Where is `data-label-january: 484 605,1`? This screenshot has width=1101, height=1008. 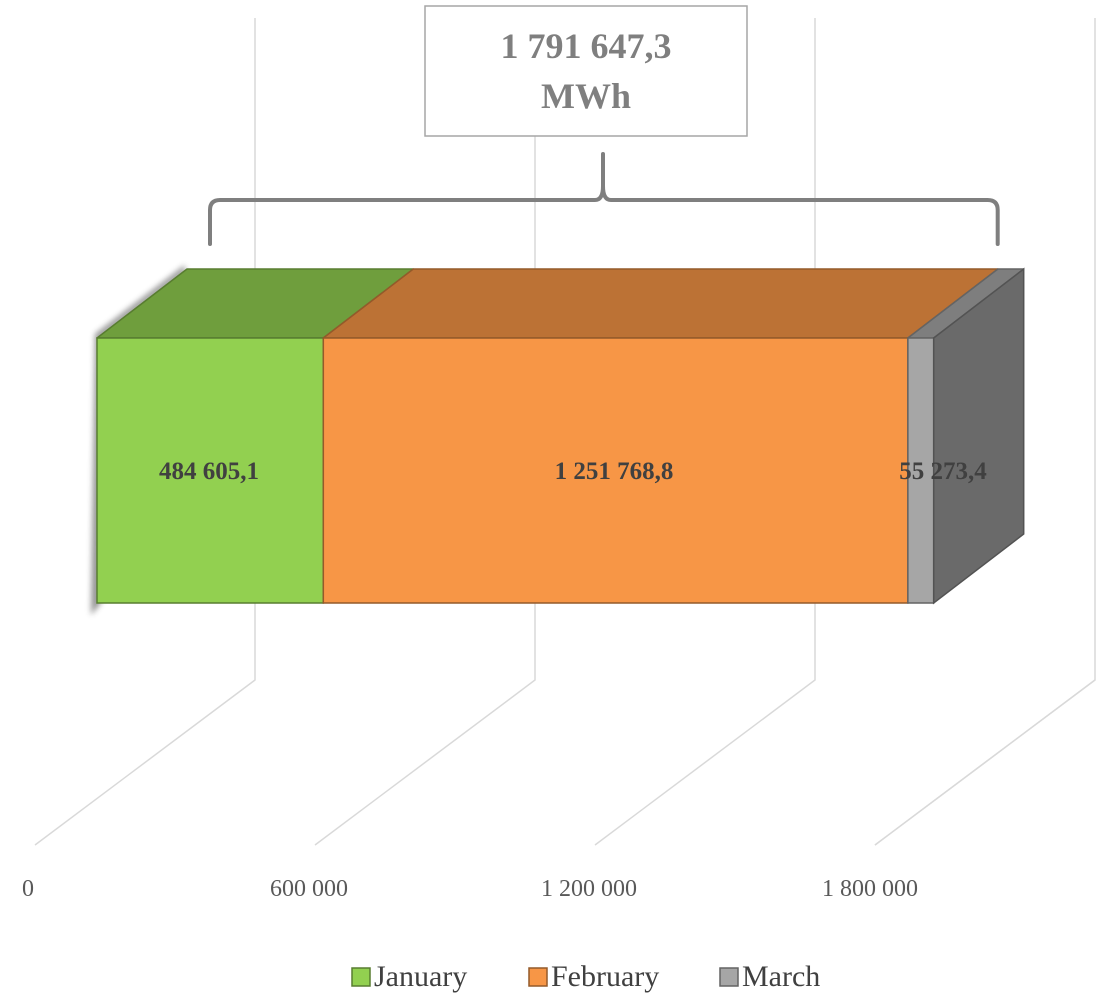
data-label-january: 484 605,1 is located at coordinates (209, 471).